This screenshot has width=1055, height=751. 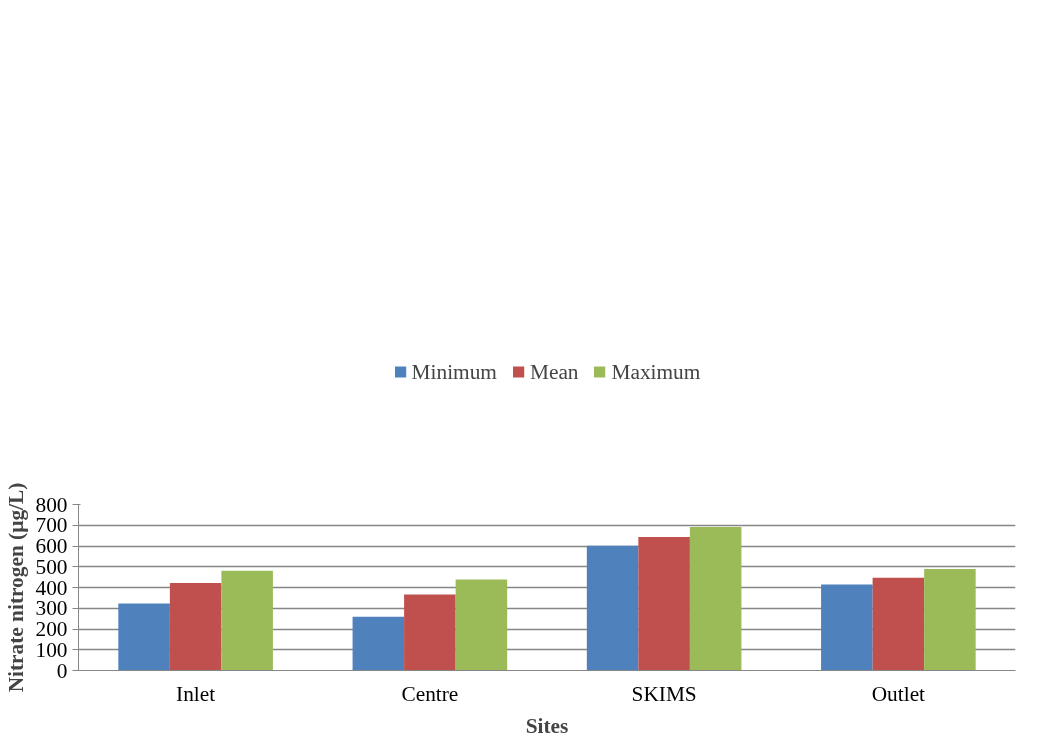 What do you see at coordinates (898, 693) in the screenshot?
I see `x-tick-label: Outlet` at bounding box center [898, 693].